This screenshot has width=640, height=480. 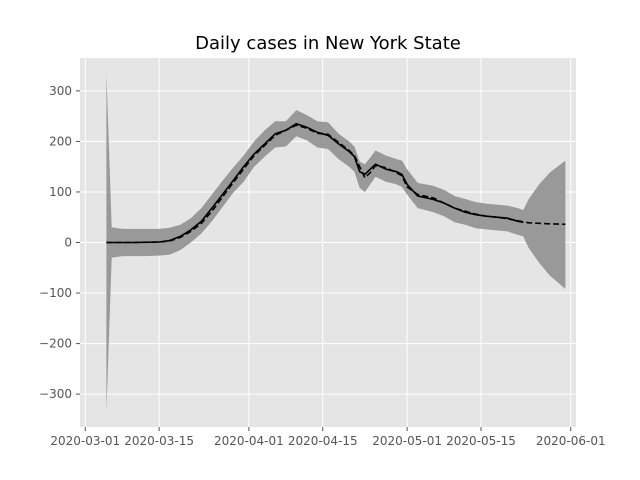 What do you see at coordinates (55, 394) in the screenshot?
I see `y-tick-label: −300` at bounding box center [55, 394].